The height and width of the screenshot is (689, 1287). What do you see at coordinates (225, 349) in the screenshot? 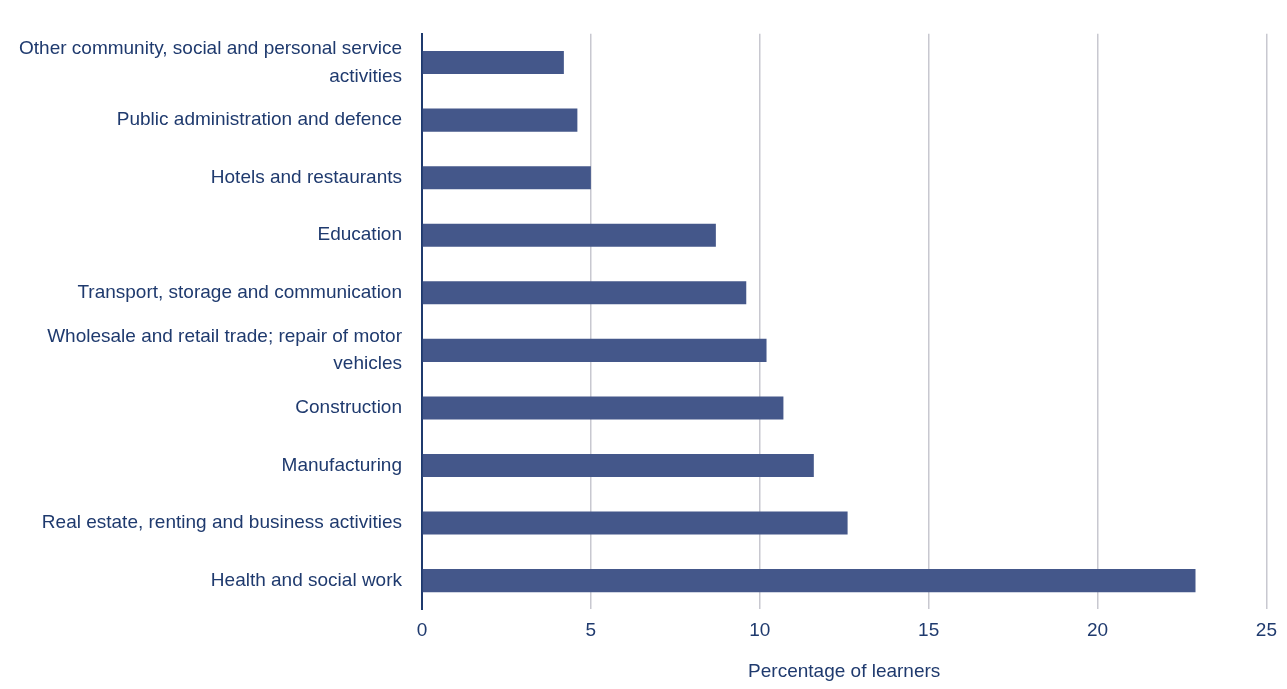
I see `y-tick-label: Wholesale and retail trade; repair of motor vehicles` at bounding box center [225, 349].